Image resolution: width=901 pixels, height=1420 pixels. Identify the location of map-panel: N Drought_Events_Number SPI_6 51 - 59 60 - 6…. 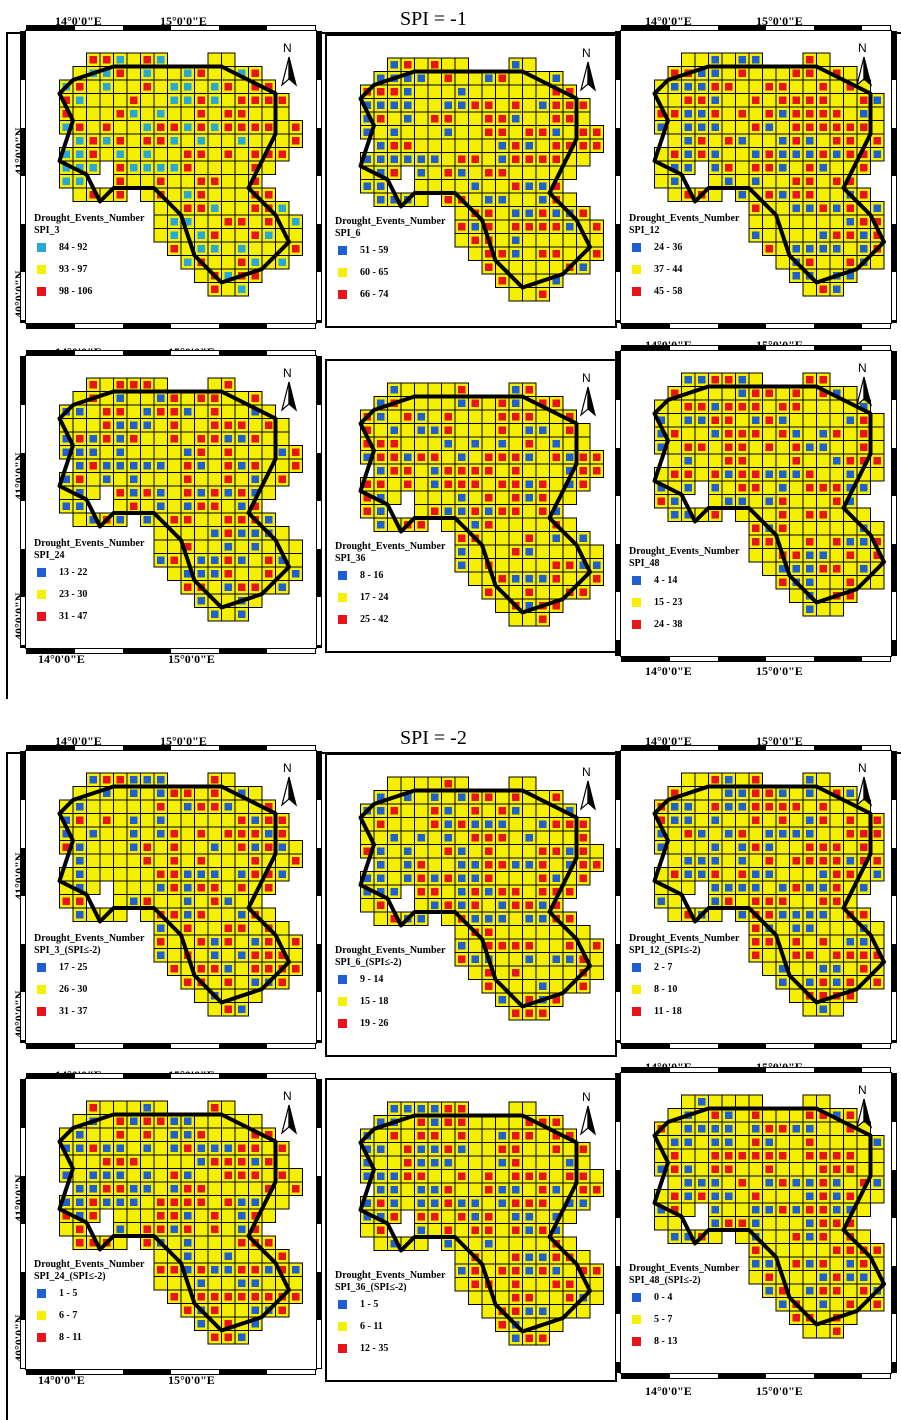
(471, 181).